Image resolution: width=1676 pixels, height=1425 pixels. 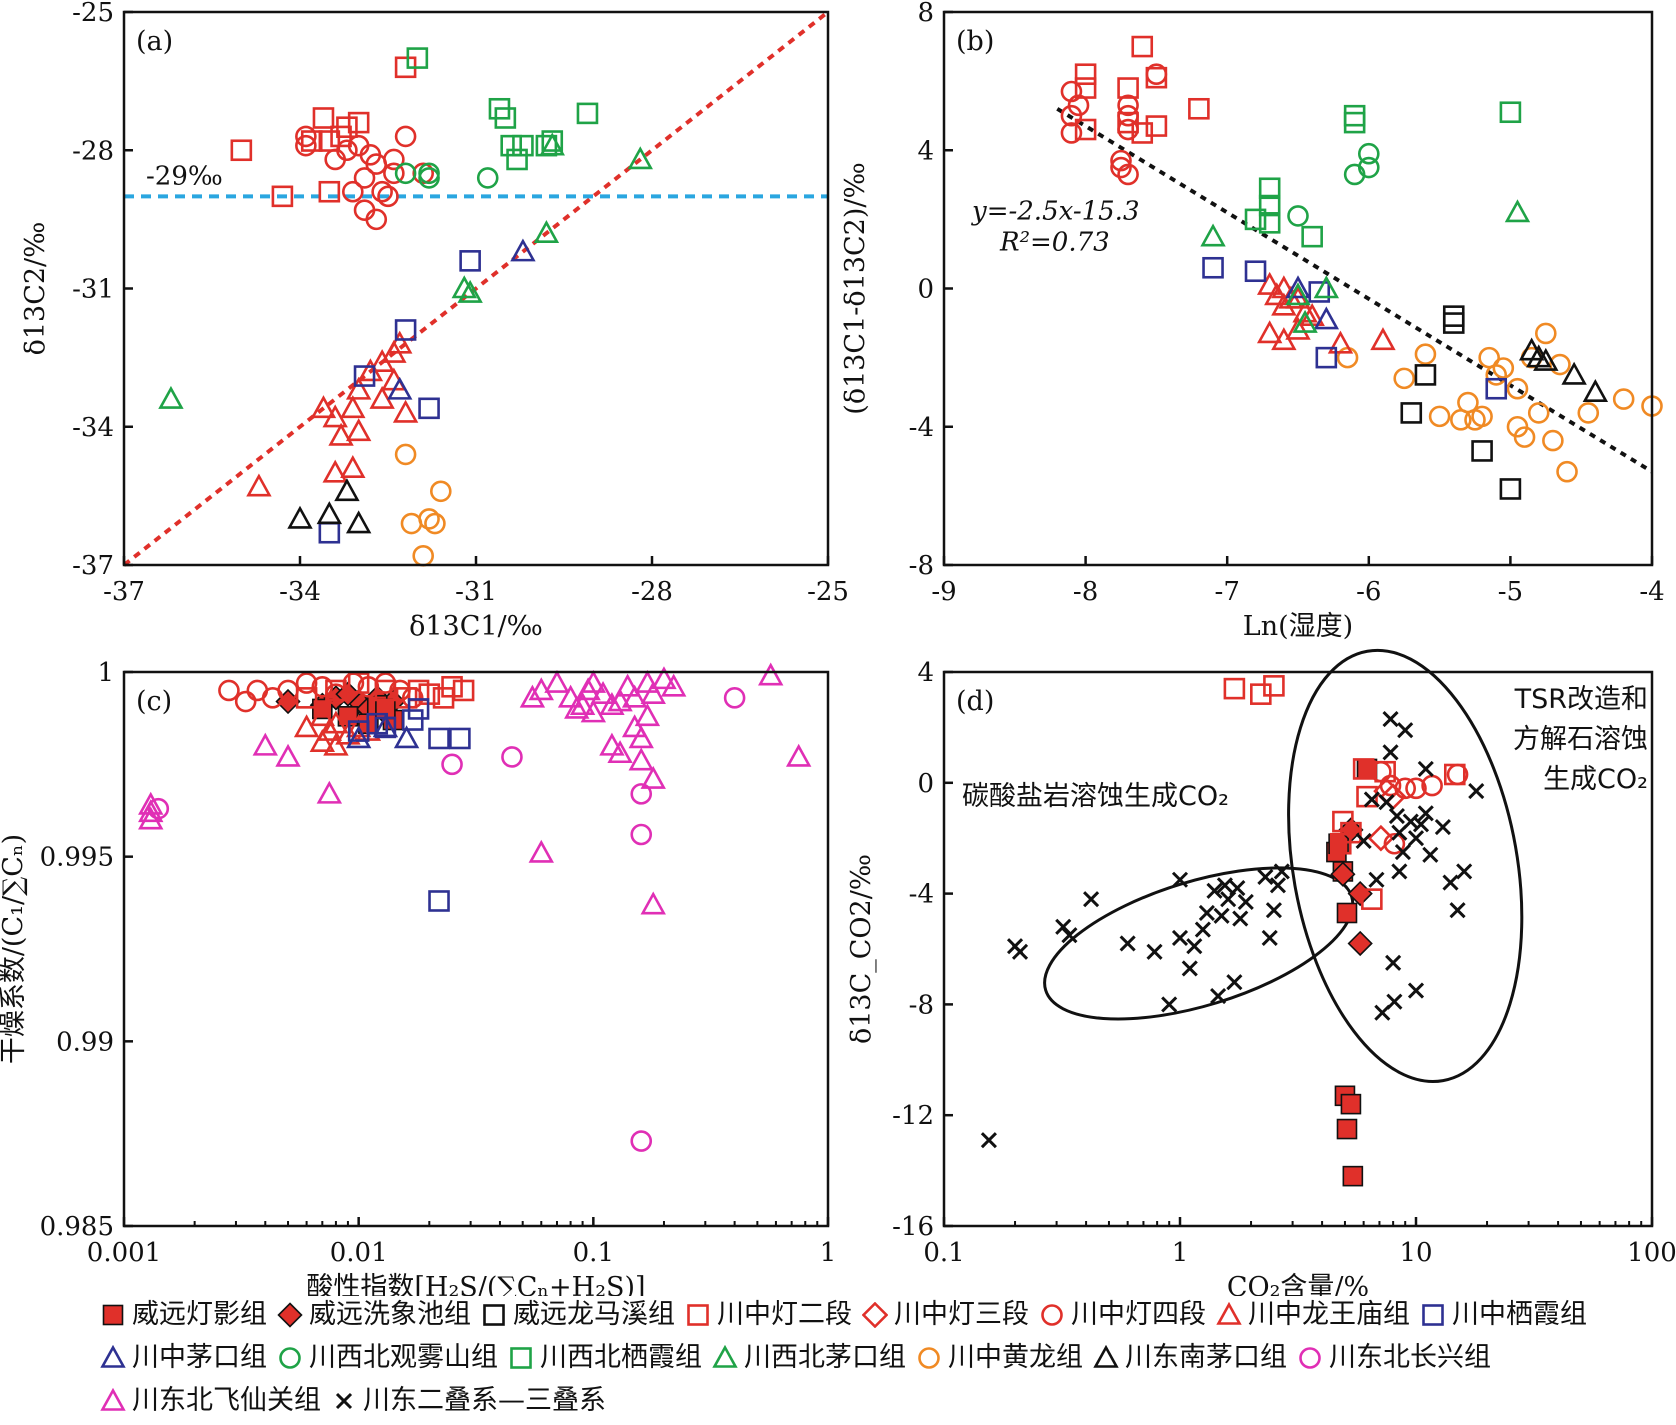 I want to click on legend-item: 川中灯三段, so click(x=945, y=1315).